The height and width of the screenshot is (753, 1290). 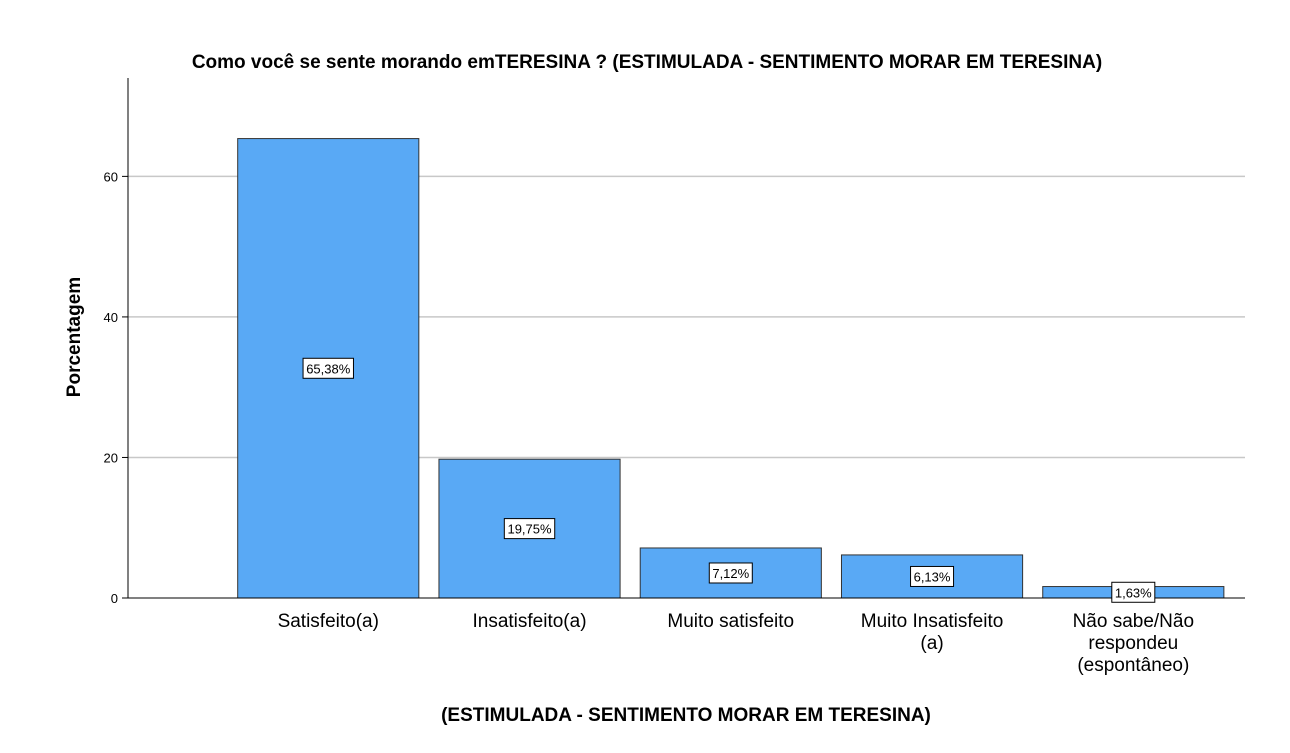 I want to click on y-tick-label: 60, so click(x=111, y=176).